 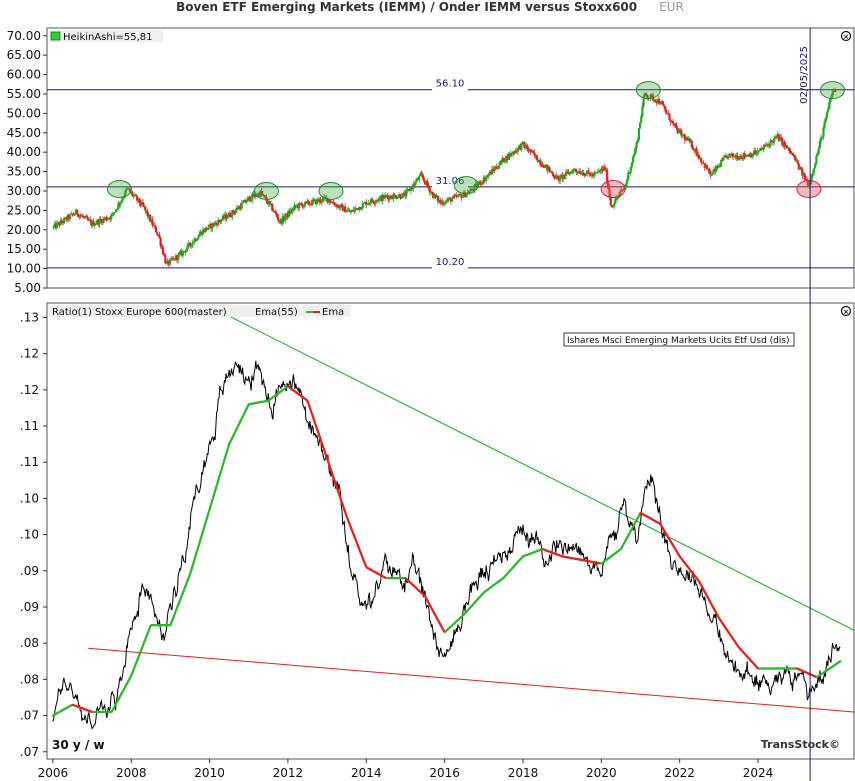 What do you see at coordinates (679, 773) in the screenshot?
I see `x-tick-label: 2022` at bounding box center [679, 773].